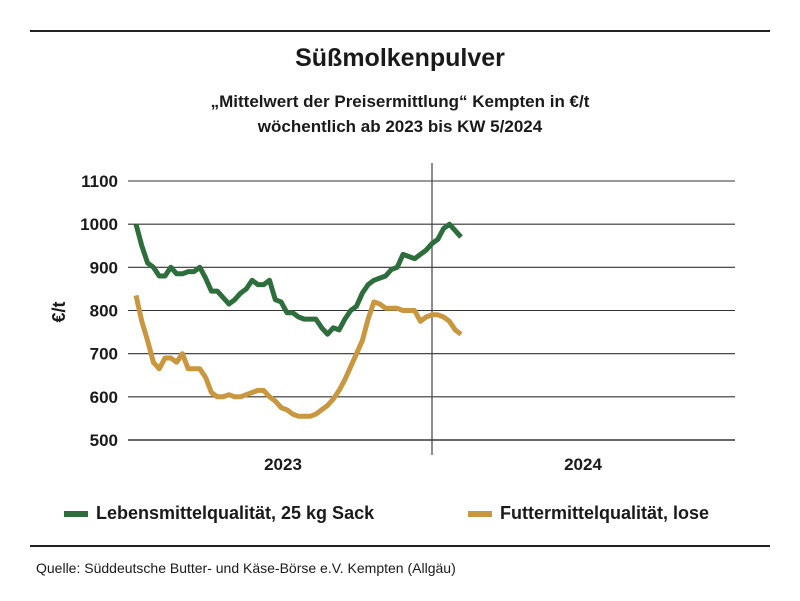 The height and width of the screenshot is (601, 800). Describe the element at coordinates (400, 126) in the screenshot. I see `chart-subtitle-line2: wöchentlich ab 2023 bis KW 5/2024` at that location.